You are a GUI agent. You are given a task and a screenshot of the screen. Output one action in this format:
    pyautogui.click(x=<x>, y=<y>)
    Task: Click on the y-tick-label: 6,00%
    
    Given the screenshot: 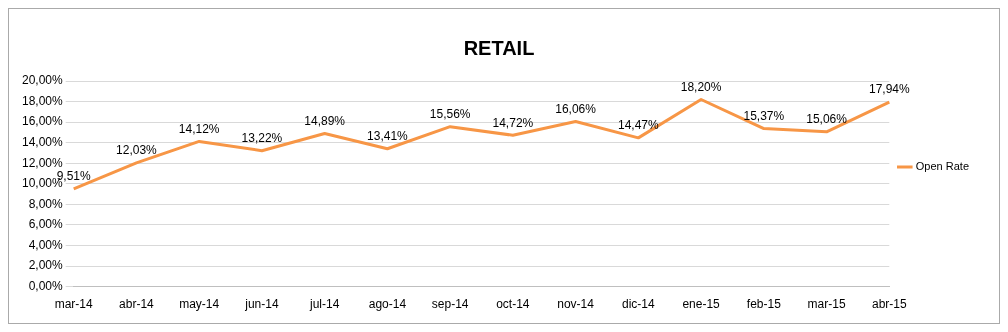 What is the action you would take?
    pyautogui.click(x=46, y=224)
    